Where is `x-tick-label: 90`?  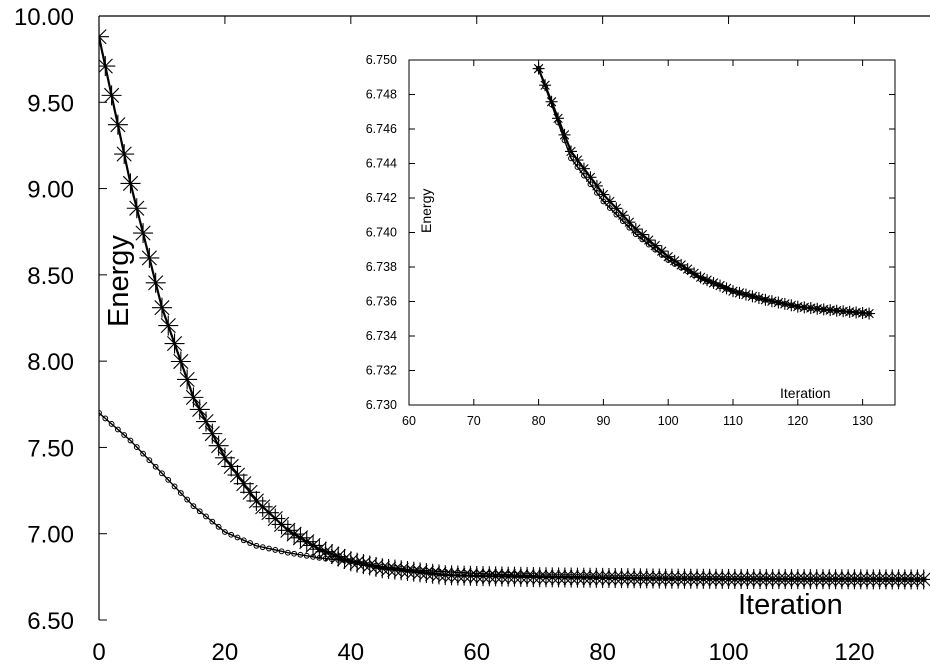 x-tick-label: 90 is located at coordinates (603, 421).